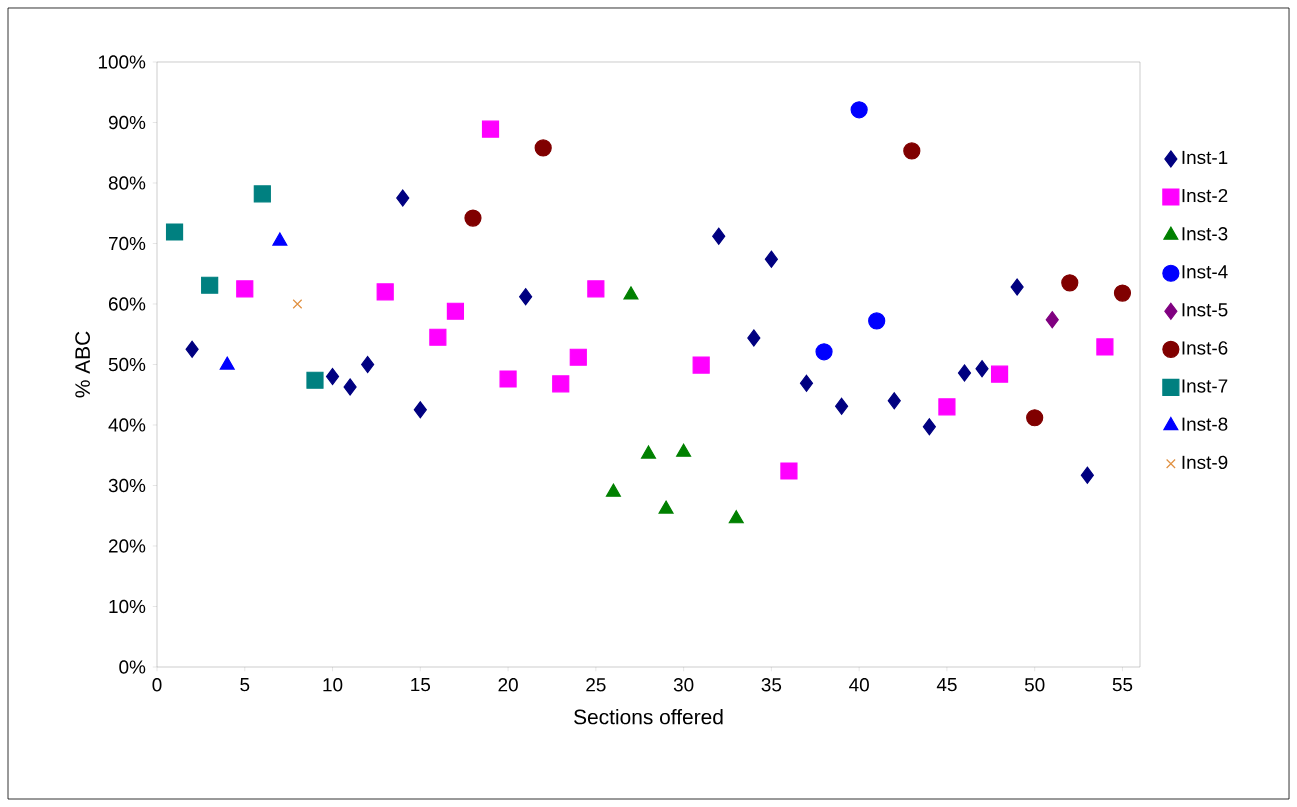 The width and height of the screenshot is (1297, 807). I want to click on x-tick-label: 20, so click(508, 685).